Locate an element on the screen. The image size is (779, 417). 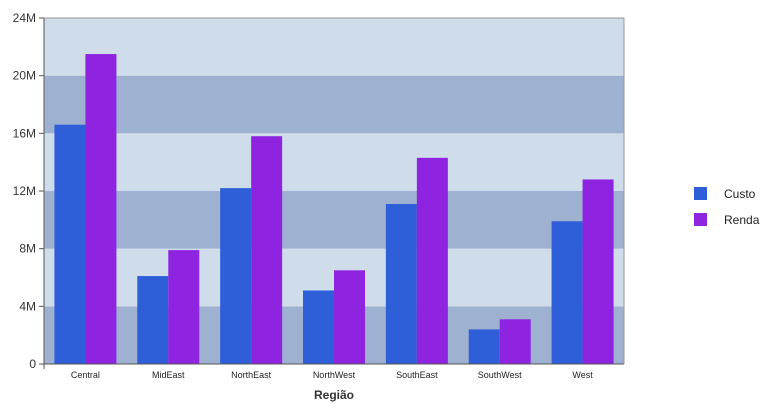
x-tick-label: West is located at coordinates (582, 375).